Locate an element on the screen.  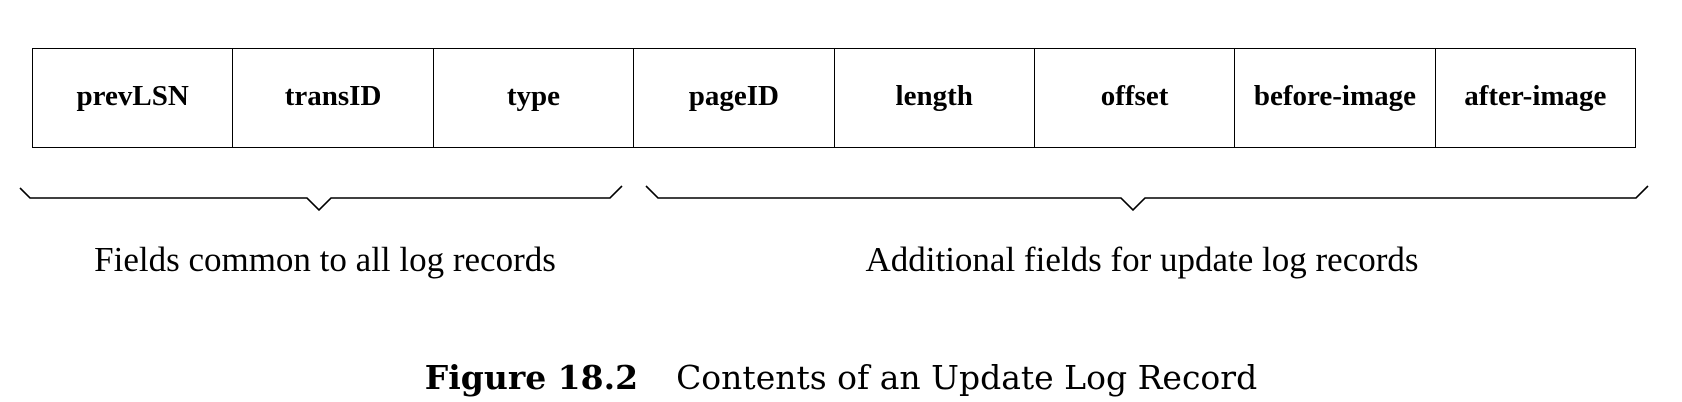
field-type: type is located at coordinates (534, 98).